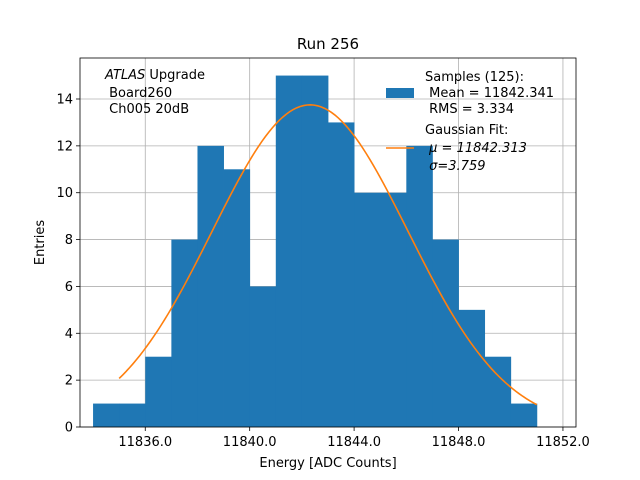 The image size is (640, 480). I want to click on y-axis-label: Entries, so click(40, 243).